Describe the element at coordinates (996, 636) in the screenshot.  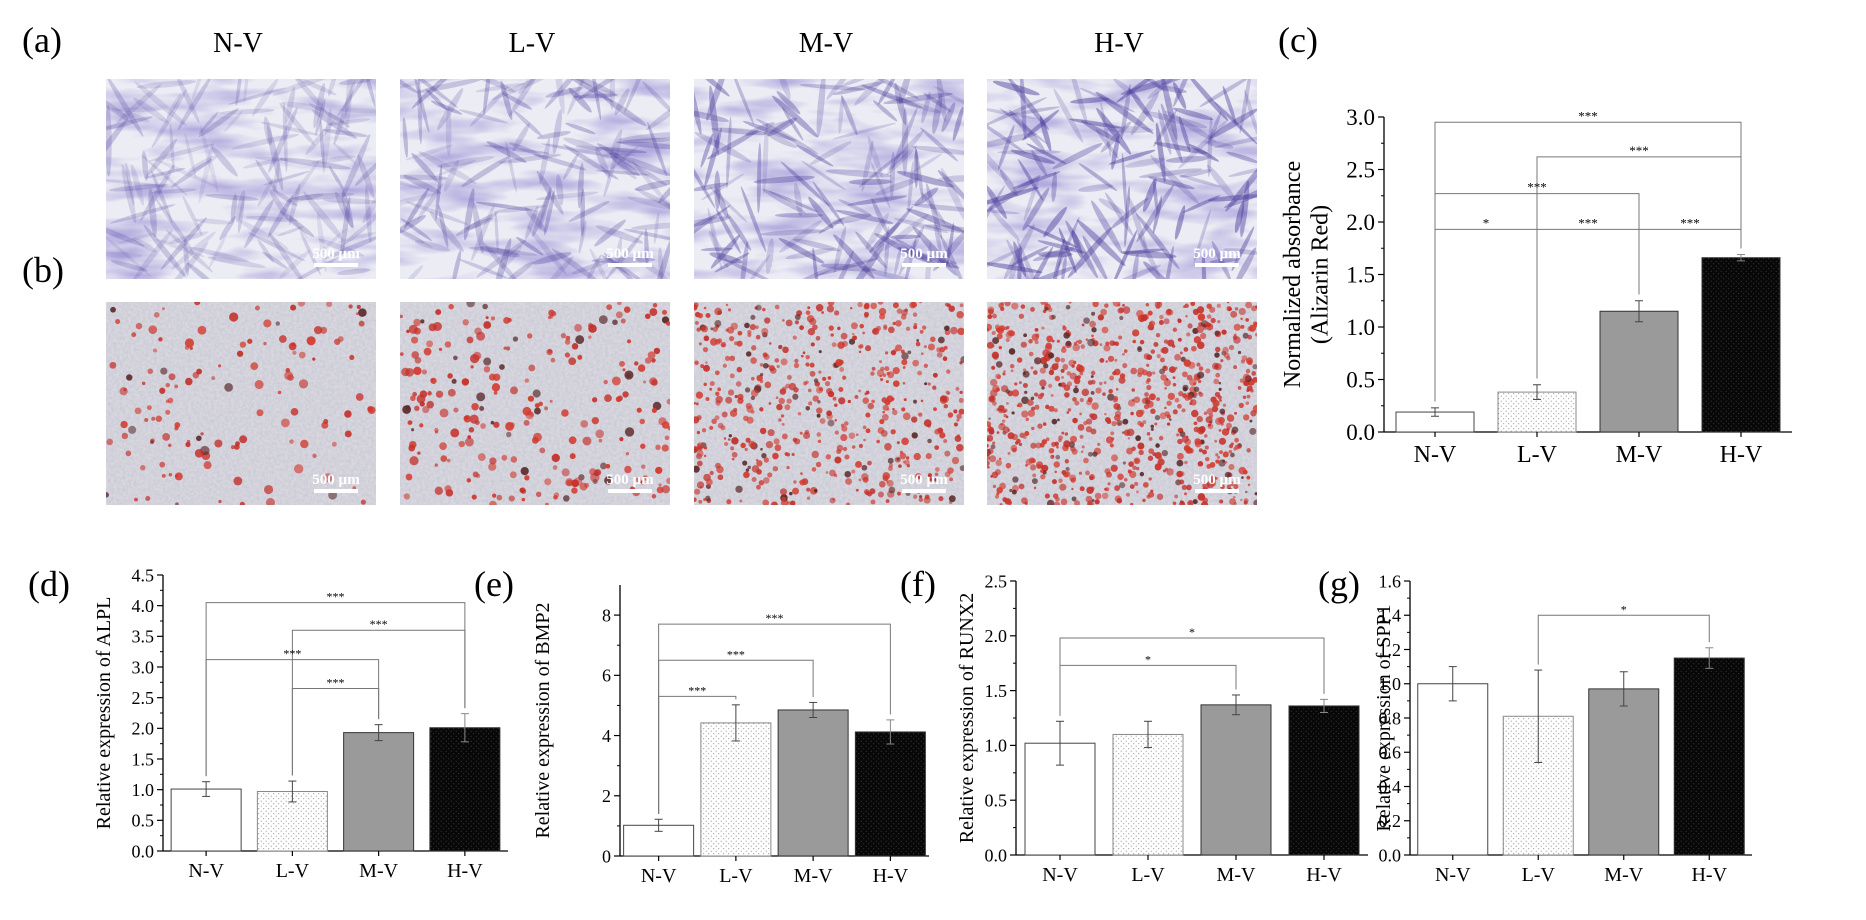
I see `y-tick-label: 2.0` at that location.